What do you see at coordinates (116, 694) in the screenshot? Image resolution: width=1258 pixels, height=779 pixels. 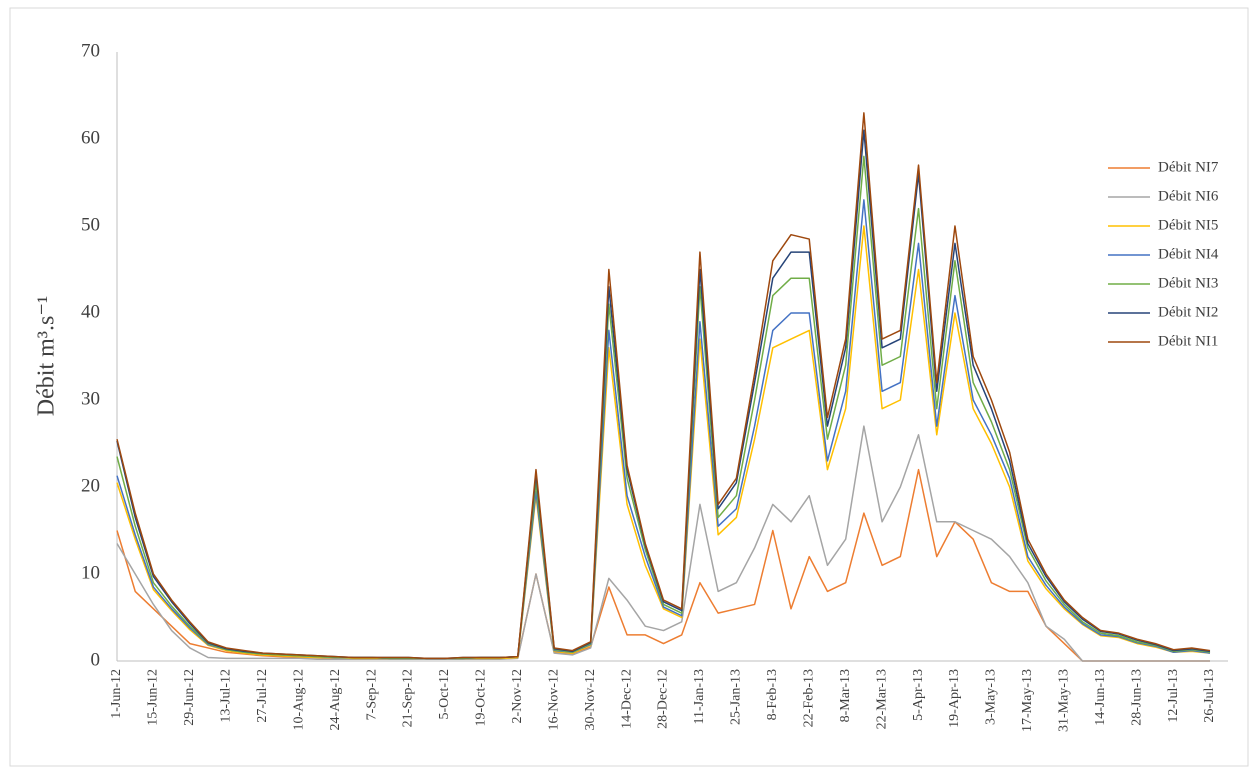 I see `x-tick-label: 1-Jun-12` at bounding box center [116, 694].